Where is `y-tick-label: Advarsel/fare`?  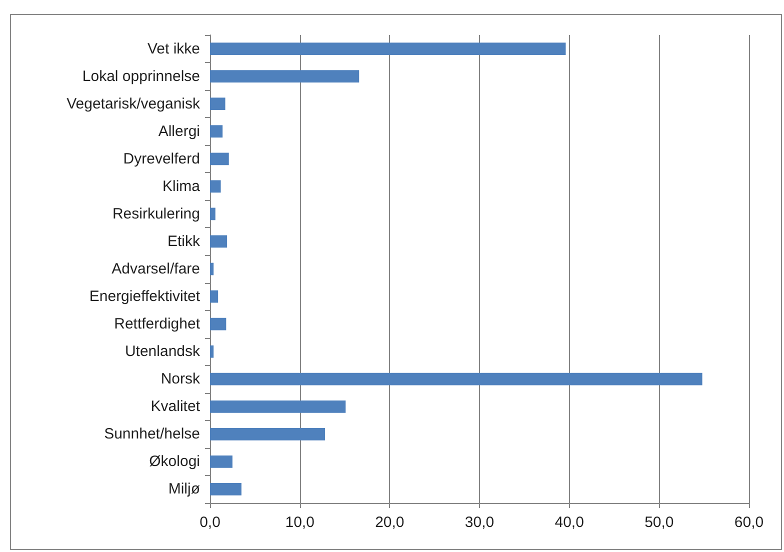 y-tick-label: Advarsel/fare is located at coordinates (156, 269).